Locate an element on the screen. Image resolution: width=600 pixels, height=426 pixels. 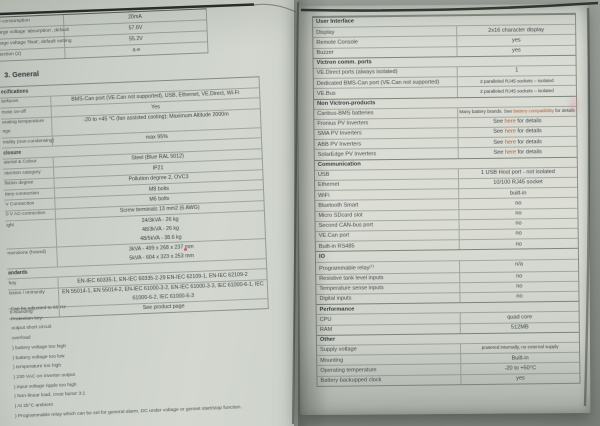
row-label: SolarEdge PV Inverters is located at coordinates (347, 154).